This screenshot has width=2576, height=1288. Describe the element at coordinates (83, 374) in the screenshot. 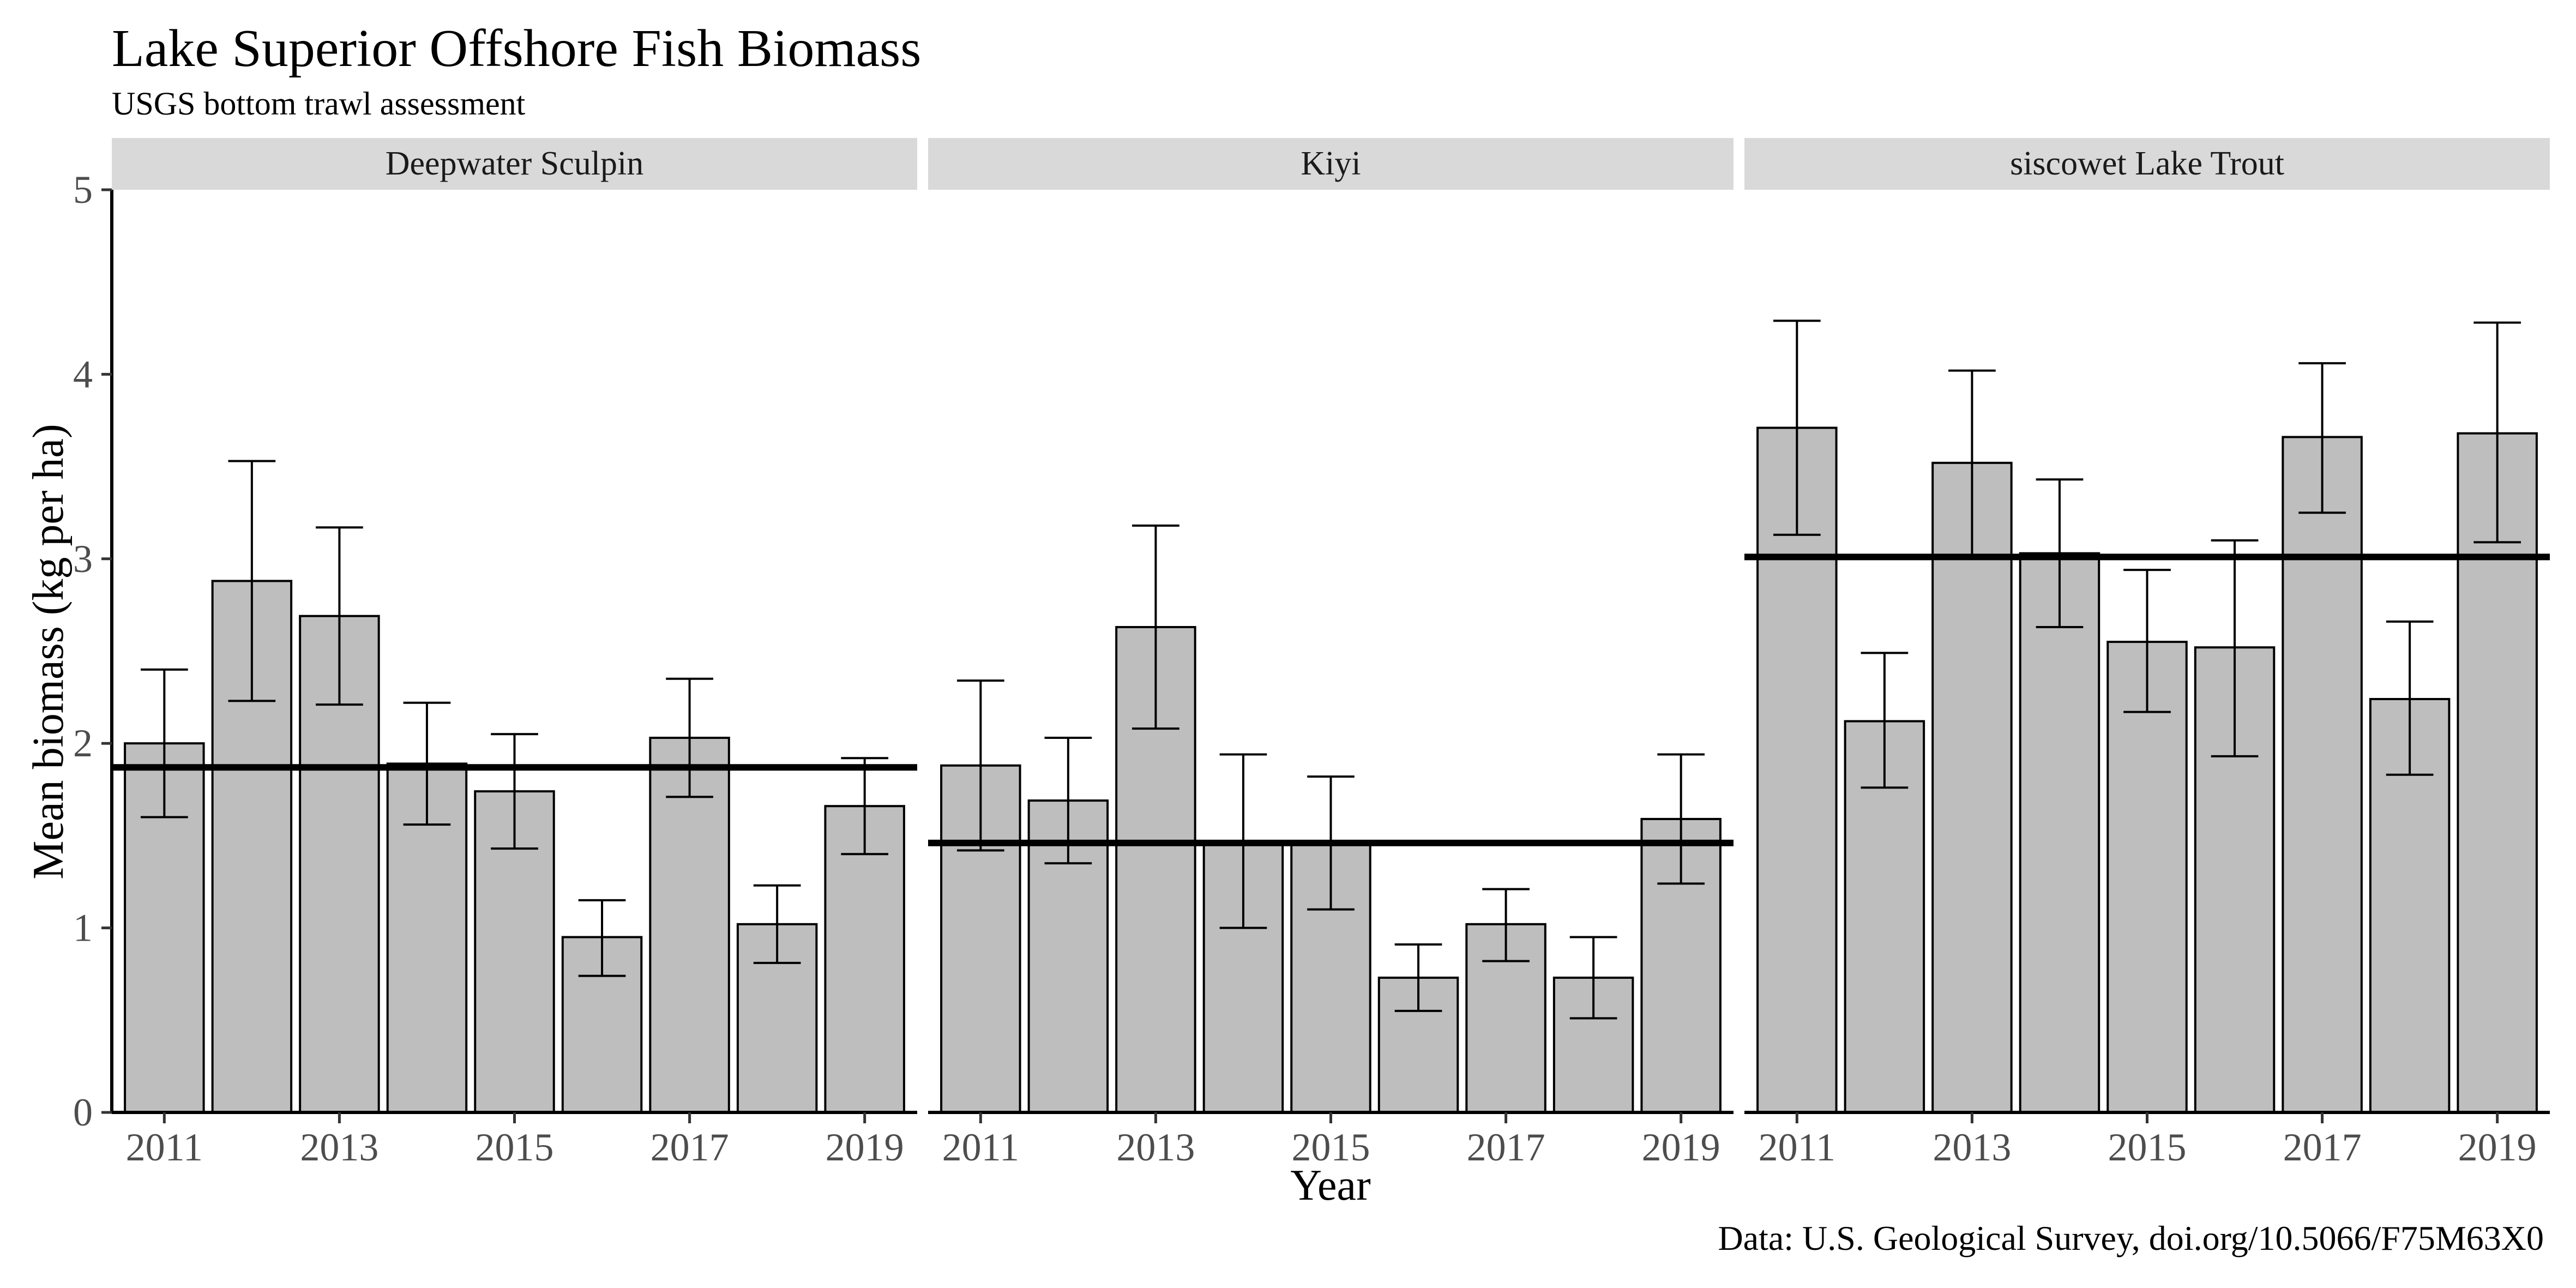

I see `y-tick-label: 4` at that location.